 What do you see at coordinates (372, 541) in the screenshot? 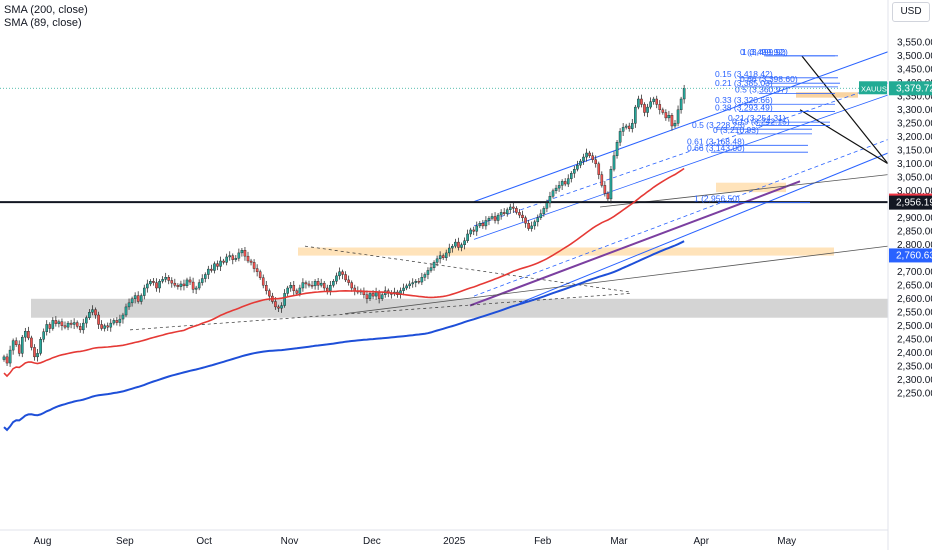
I see `x-tick-label: Dec` at bounding box center [372, 541].